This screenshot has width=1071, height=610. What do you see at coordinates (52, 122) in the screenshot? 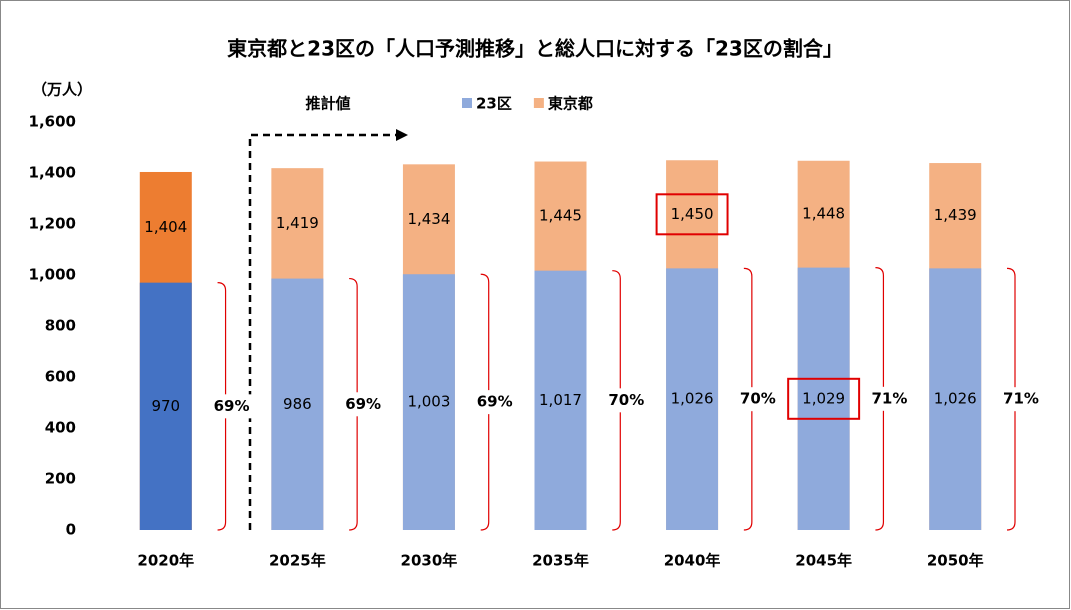
I see `y-tick-label: 1,600` at bounding box center [52, 122].